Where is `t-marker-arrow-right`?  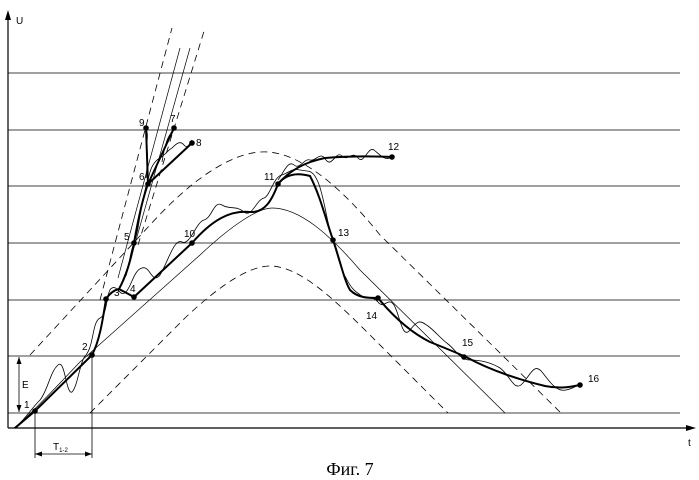
t-marker-arrow-right is located at coordinates (88, 454).